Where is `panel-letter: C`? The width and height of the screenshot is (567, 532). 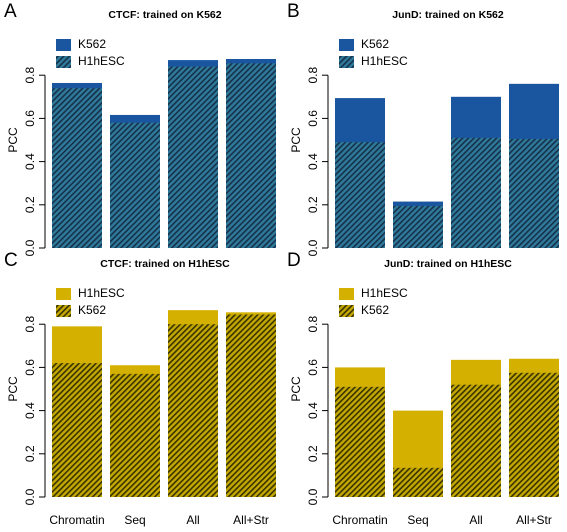
panel-letter: C is located at coordinates (11, 260).